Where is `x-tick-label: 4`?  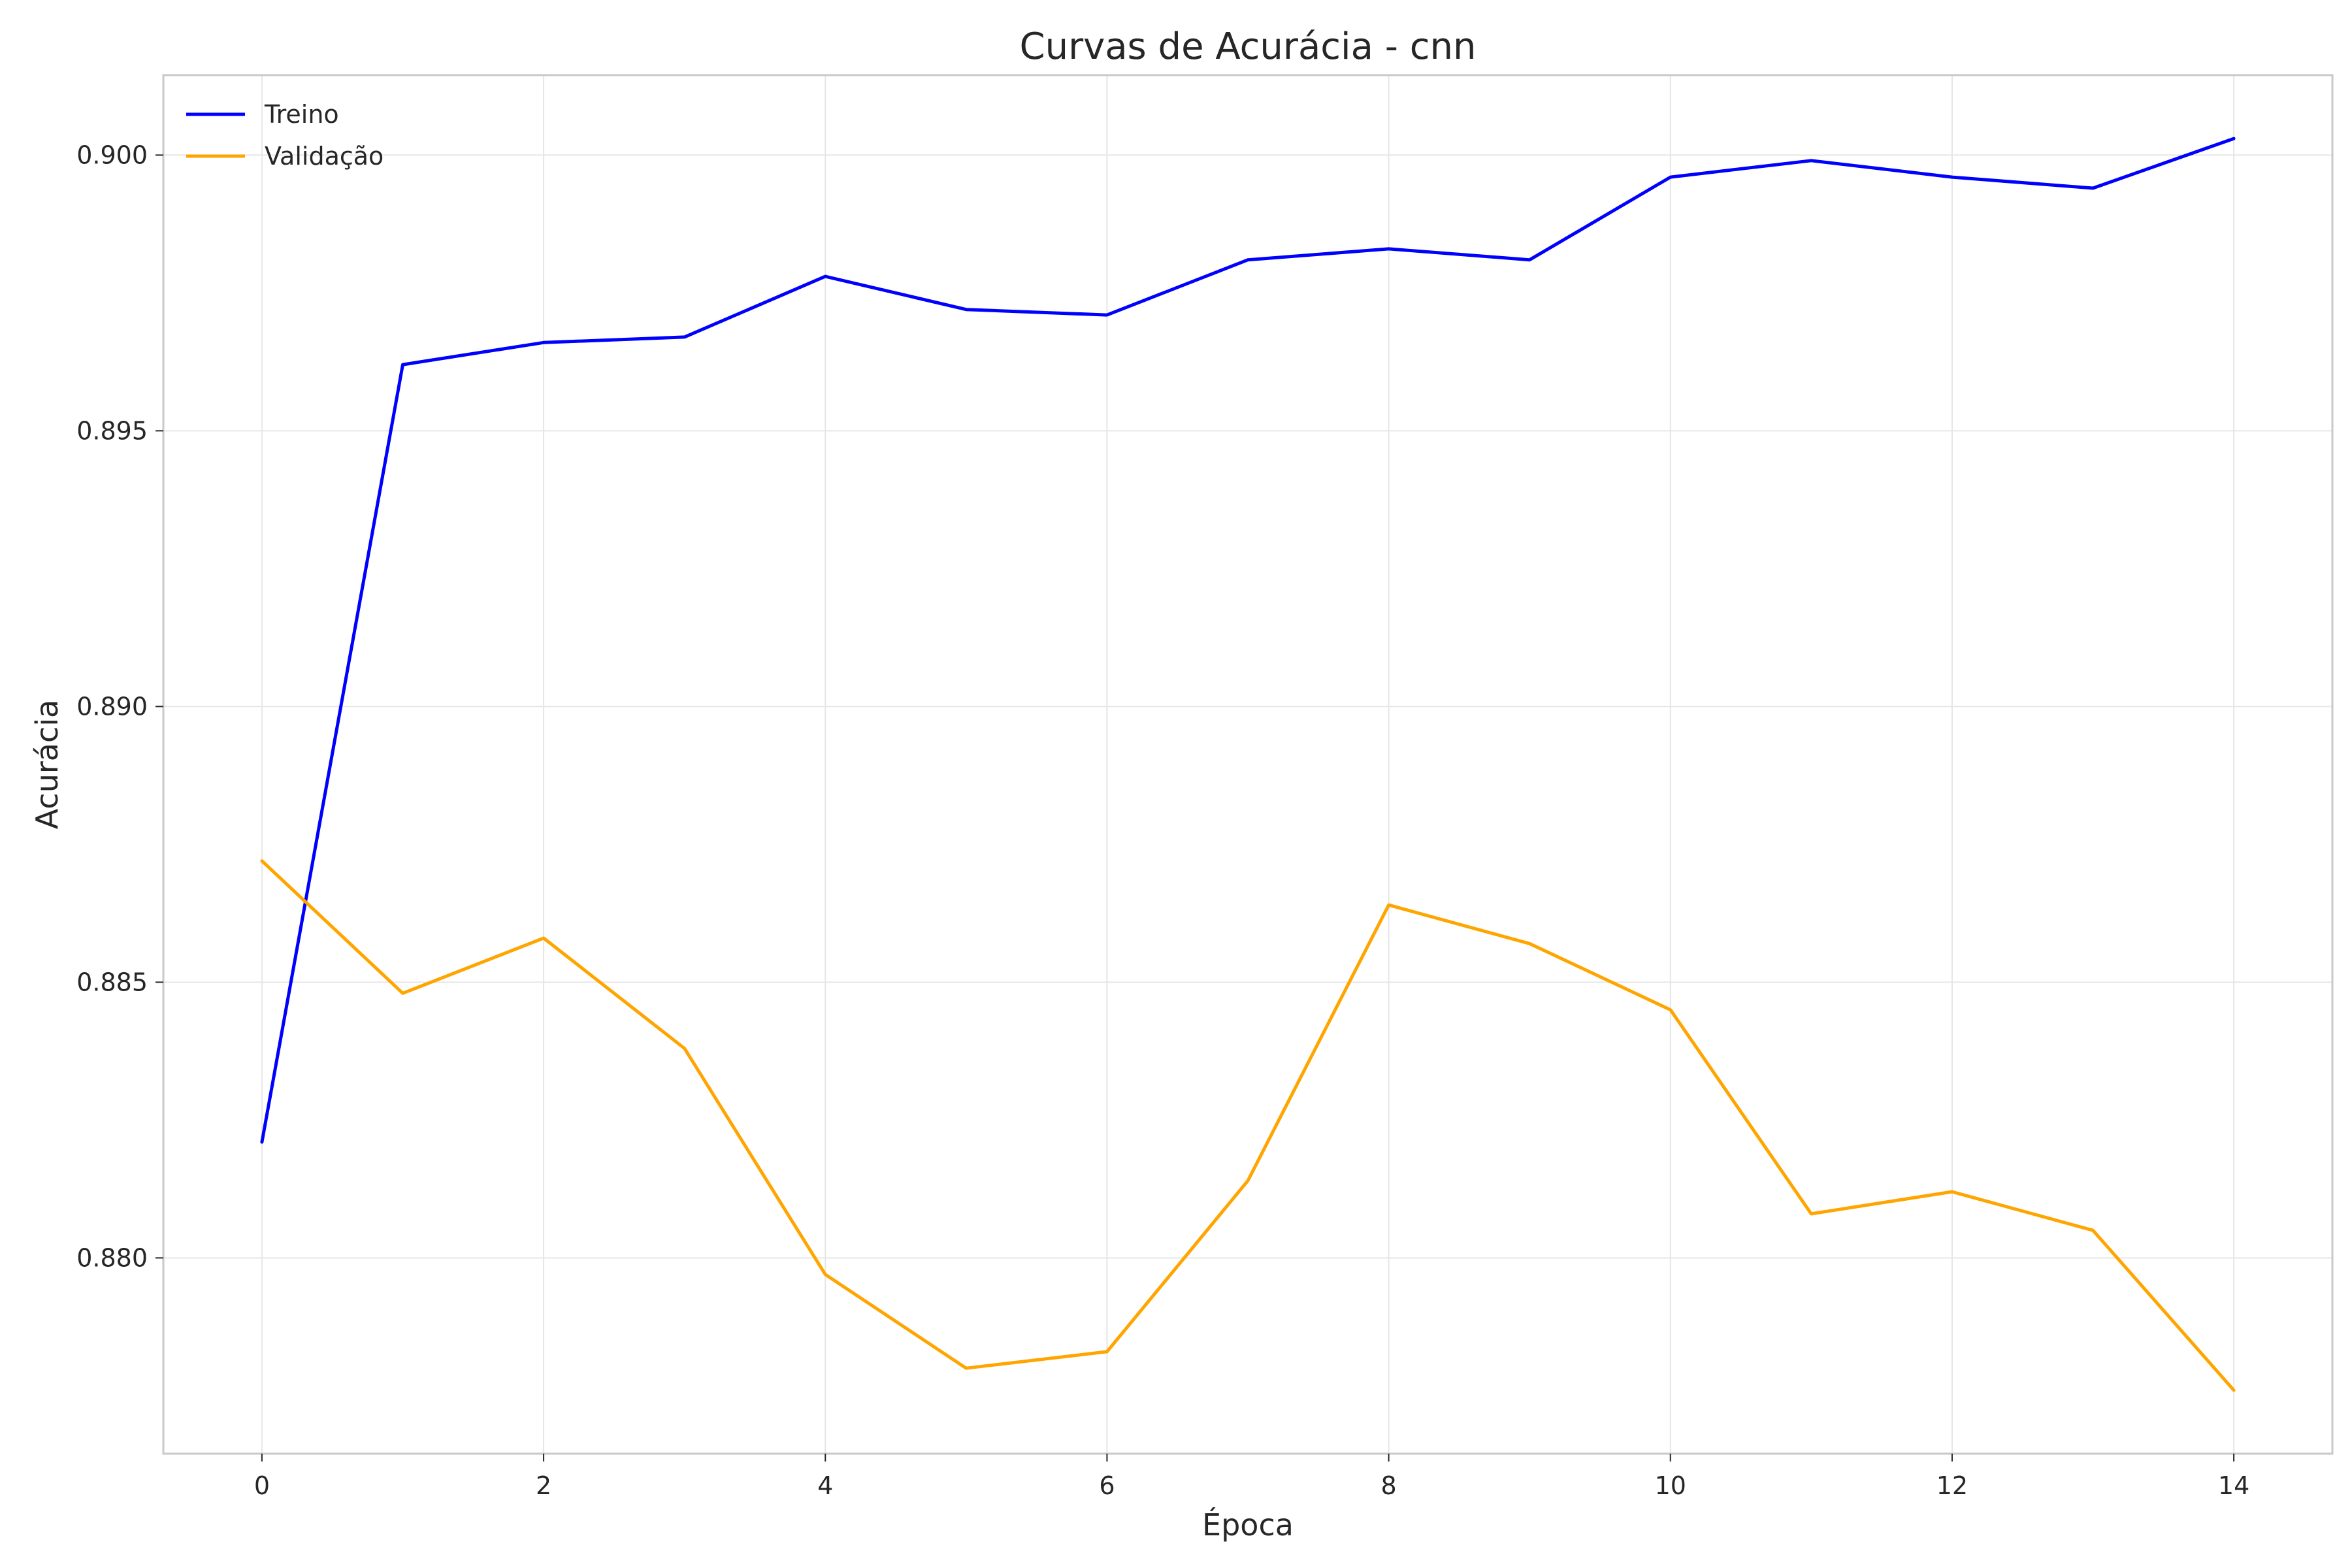 x-tick-label: 4 is located at coordinates (825, 1485).